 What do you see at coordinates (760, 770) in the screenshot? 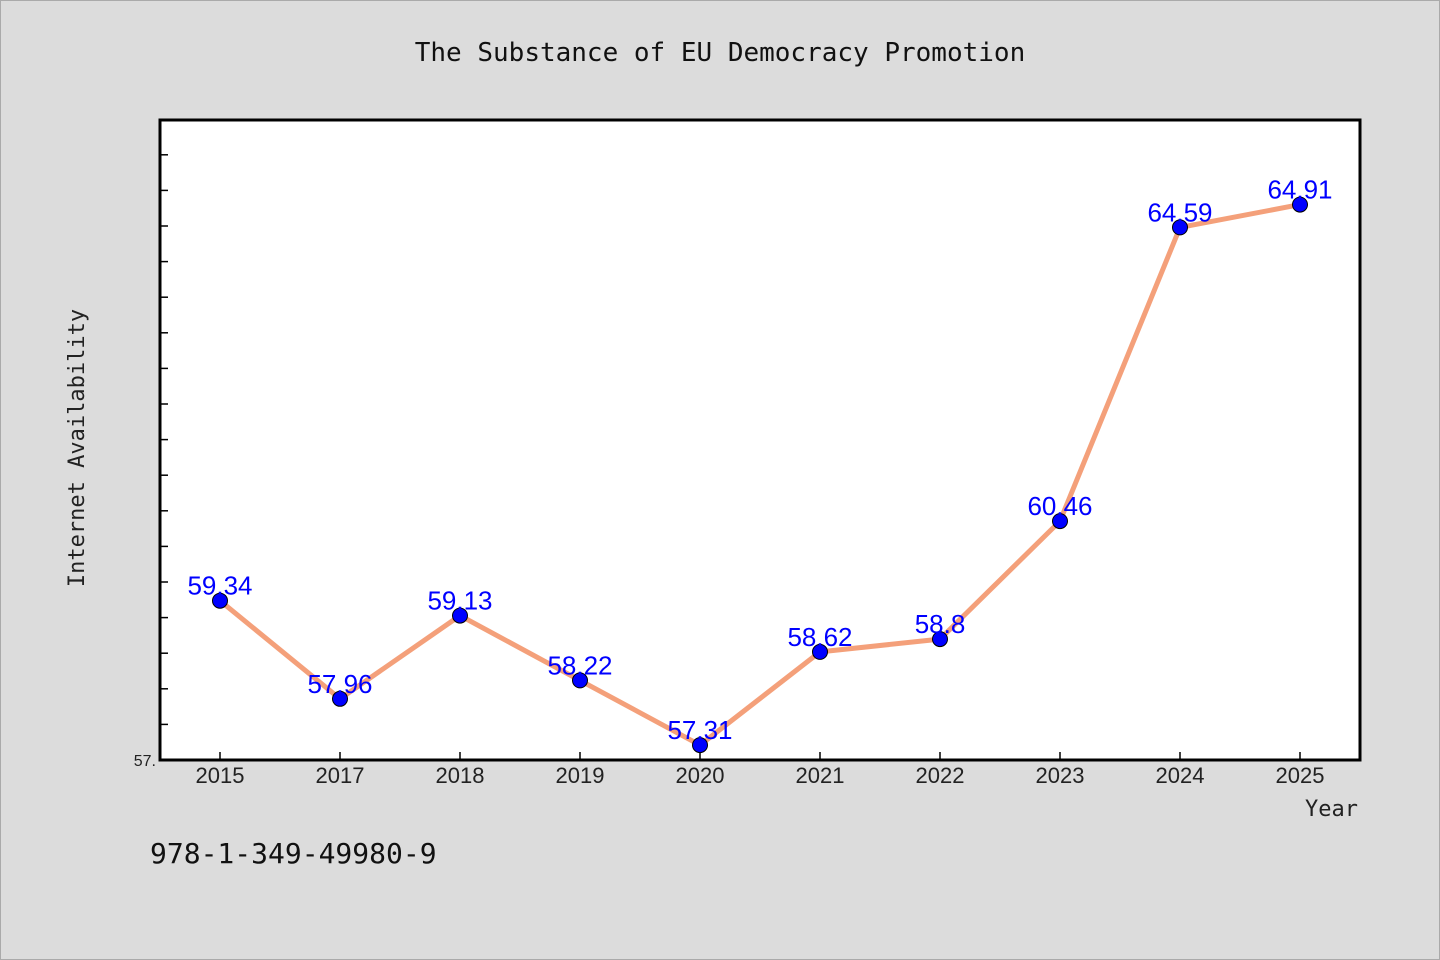
I see `x-axis-ticks: 2015 2017 2018 2019 2020 2021 2022 2023 2024 2025` at bounding box center [760, 770].